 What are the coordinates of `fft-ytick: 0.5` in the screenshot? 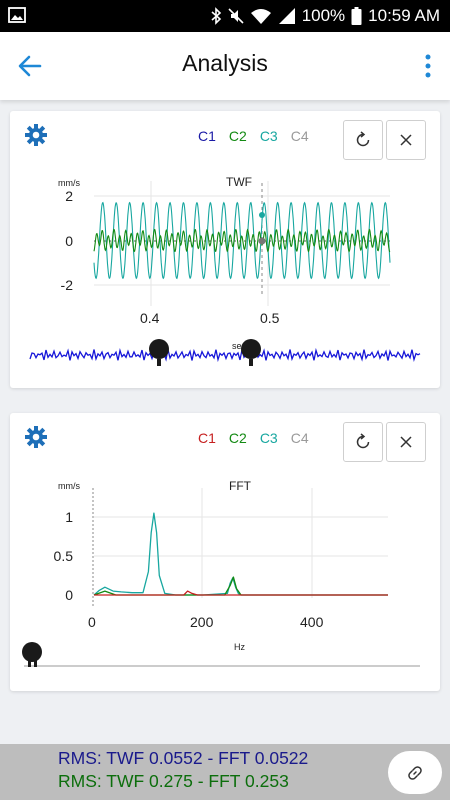 It's located at (63, 556).